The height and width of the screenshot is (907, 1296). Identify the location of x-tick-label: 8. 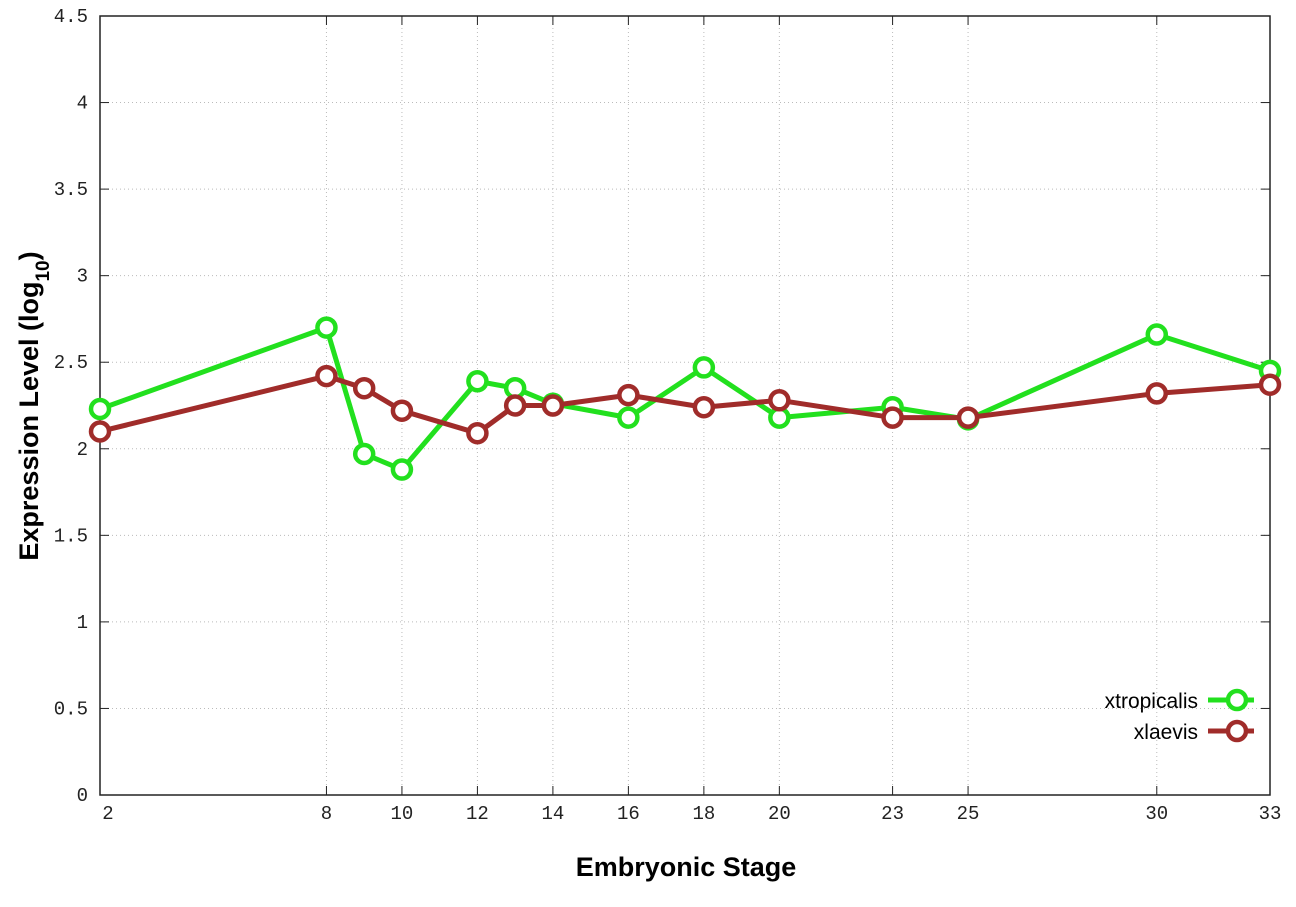
(326, 814).